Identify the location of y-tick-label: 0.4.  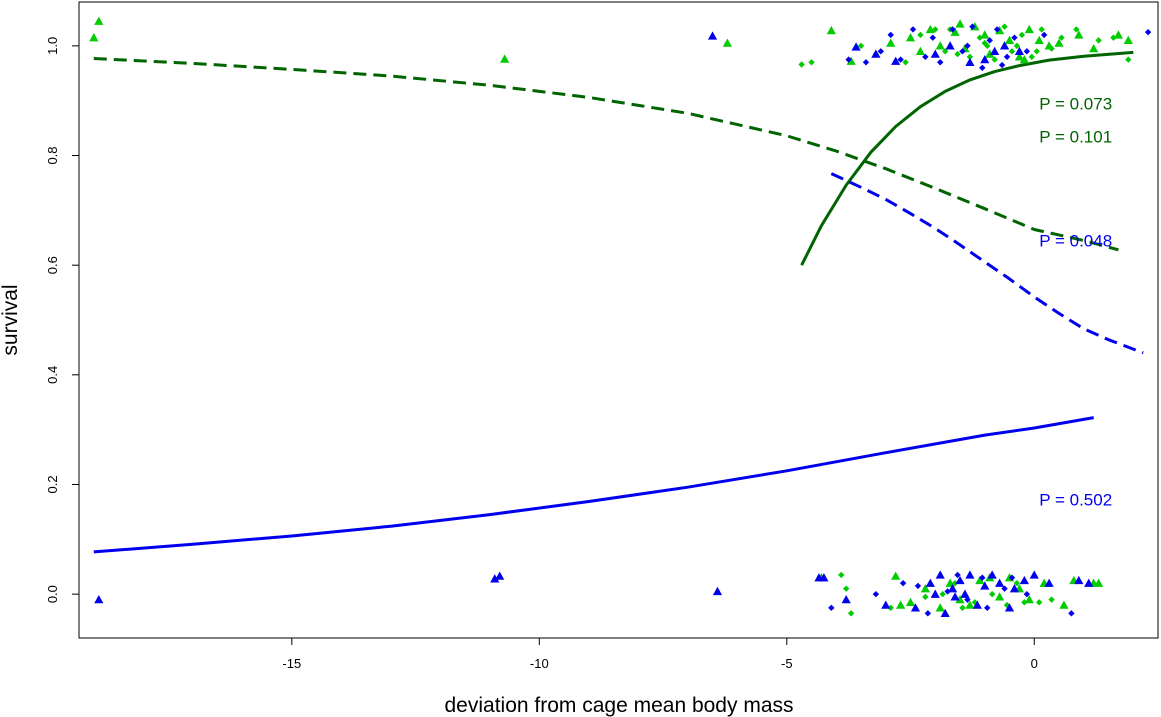
(52, 375).